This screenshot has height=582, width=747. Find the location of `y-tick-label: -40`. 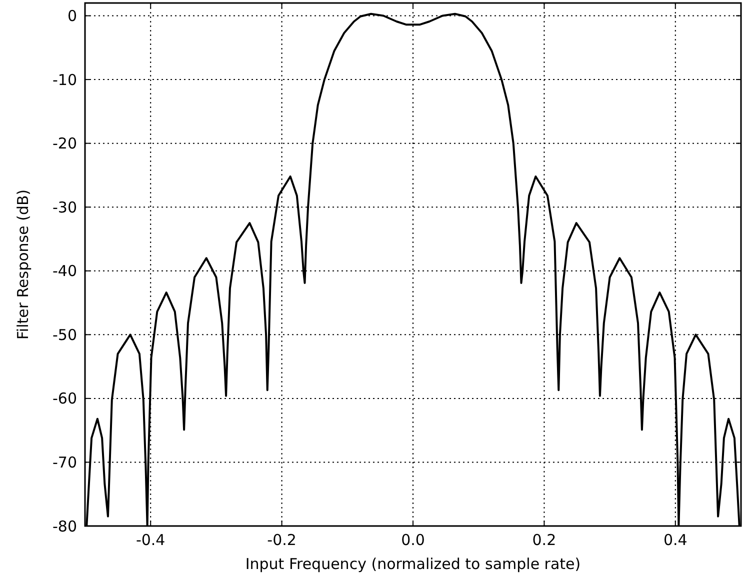

y-tick-label: -40 is located at coordinates (64, 271).